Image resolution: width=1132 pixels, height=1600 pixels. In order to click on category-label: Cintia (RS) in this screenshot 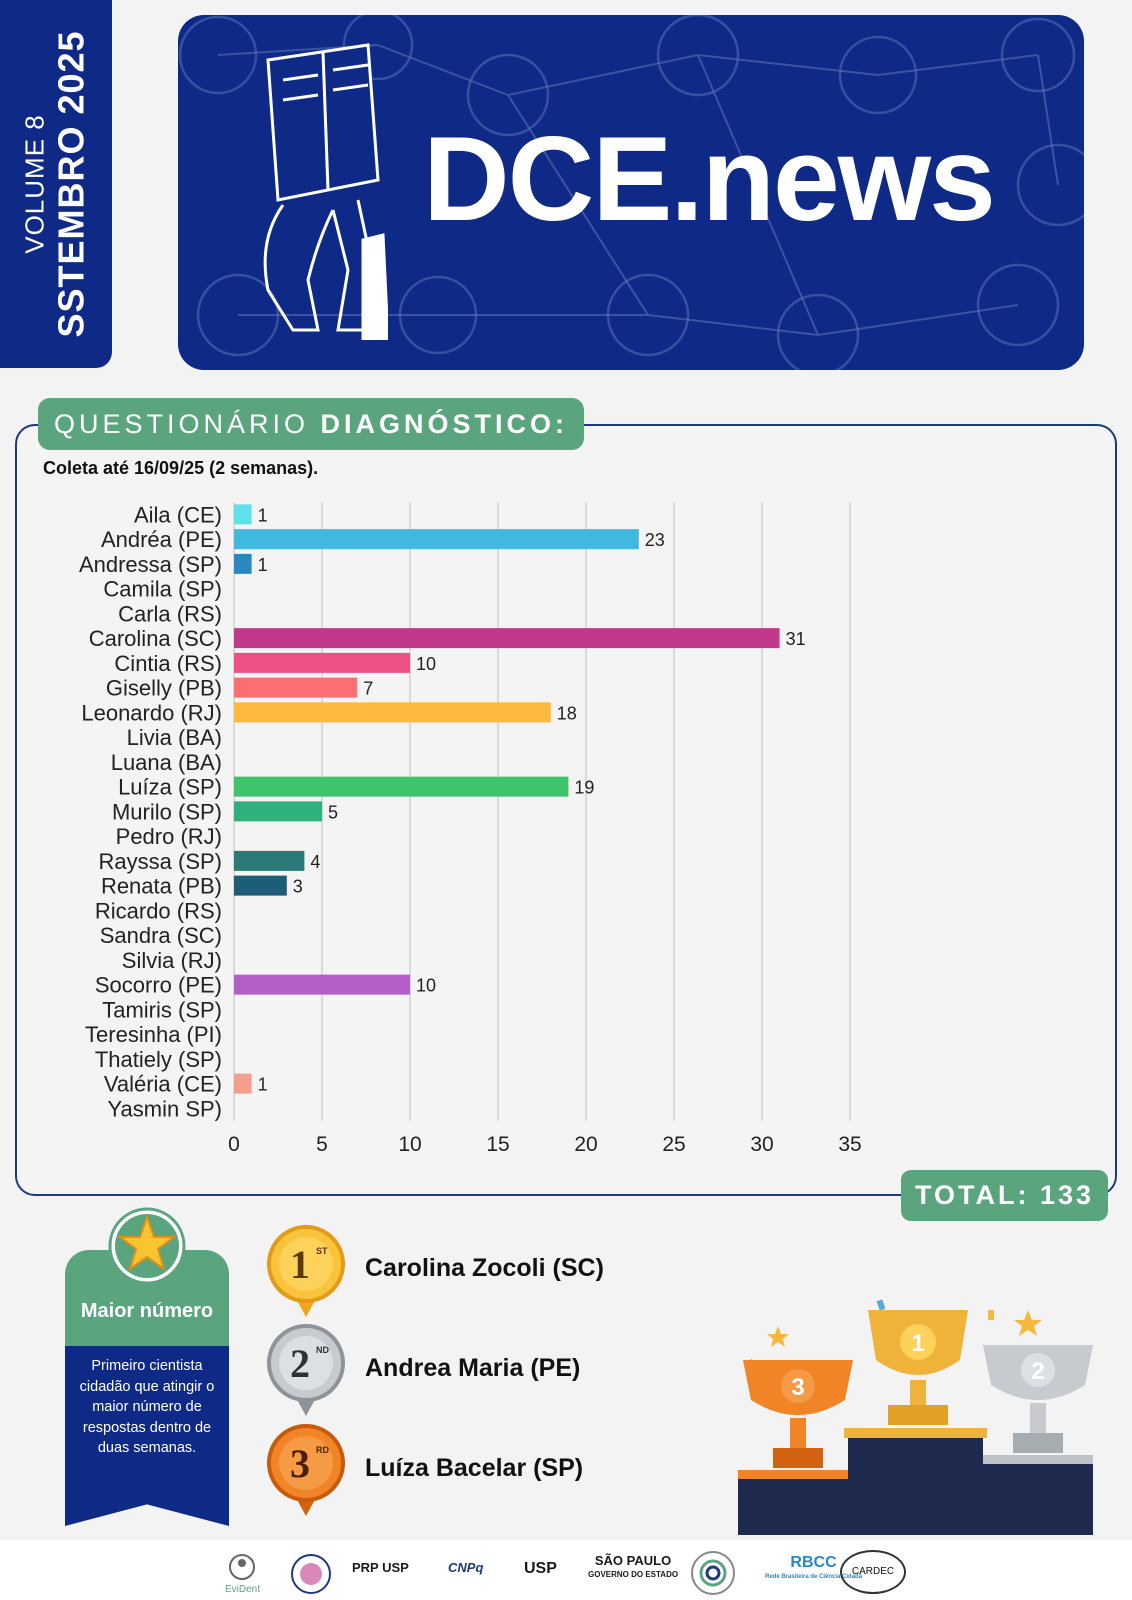, I will do `click(168, 663)`.